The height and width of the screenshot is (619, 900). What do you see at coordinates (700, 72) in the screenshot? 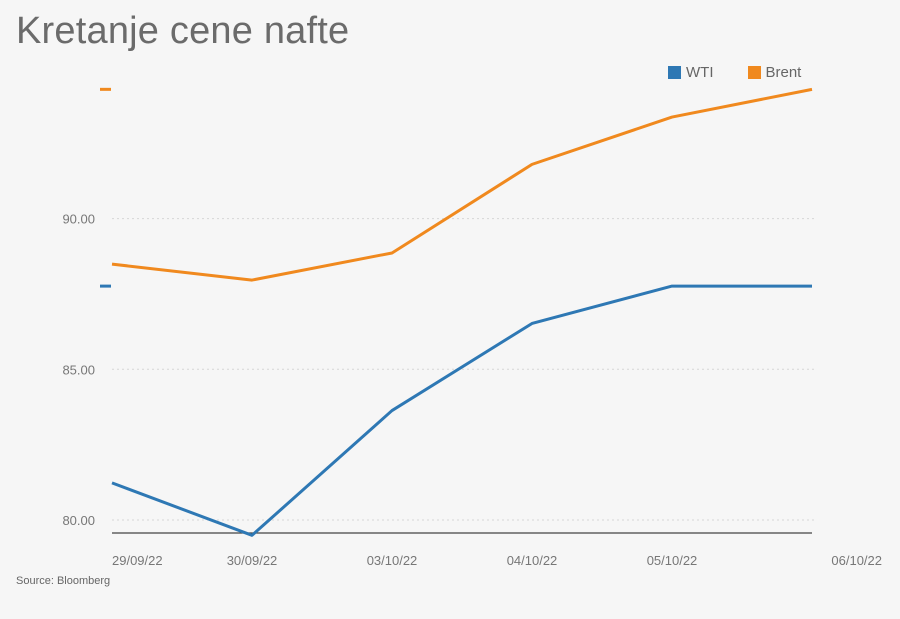
I see `legend-label-wti: WTI` at bounding box center [700, 72].